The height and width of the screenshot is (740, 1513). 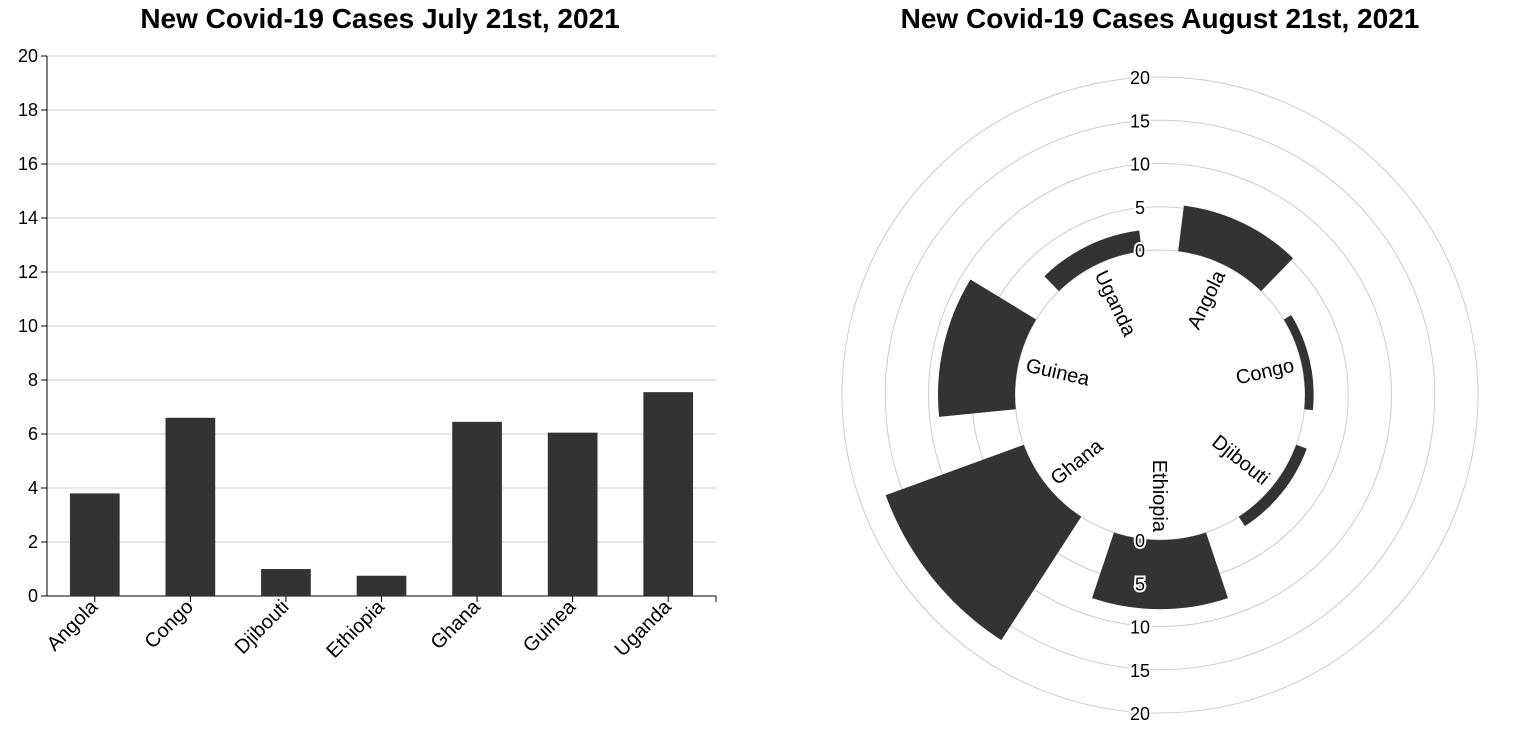 What do you see at coordinates (28, 218) in the screenshot?
I see `y-tick-label: 14` at bounding box center [28, 218].